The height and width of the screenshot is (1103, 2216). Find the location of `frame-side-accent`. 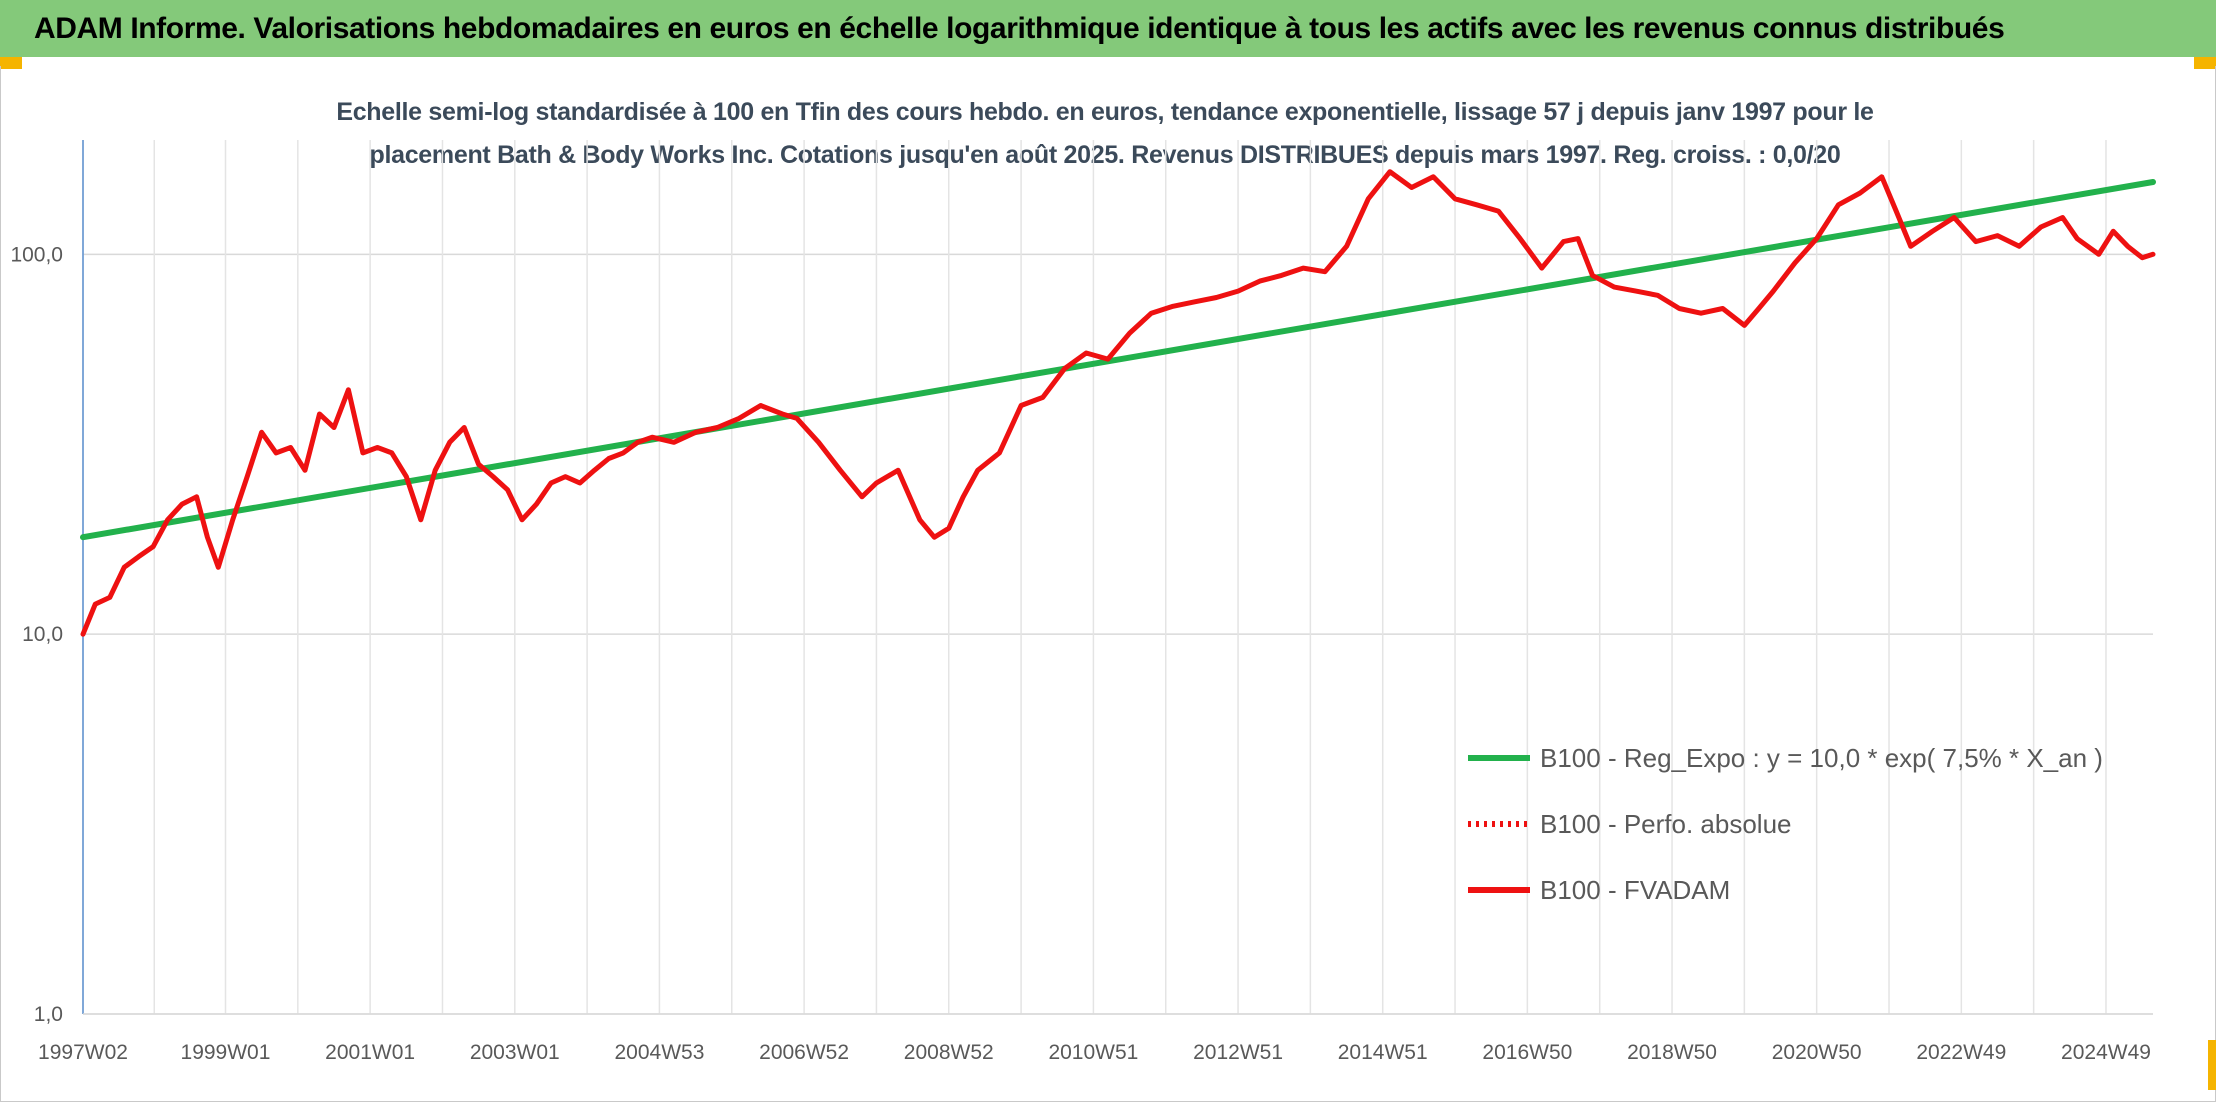

frame-side-accent is located at coordinates (2212, 1065).